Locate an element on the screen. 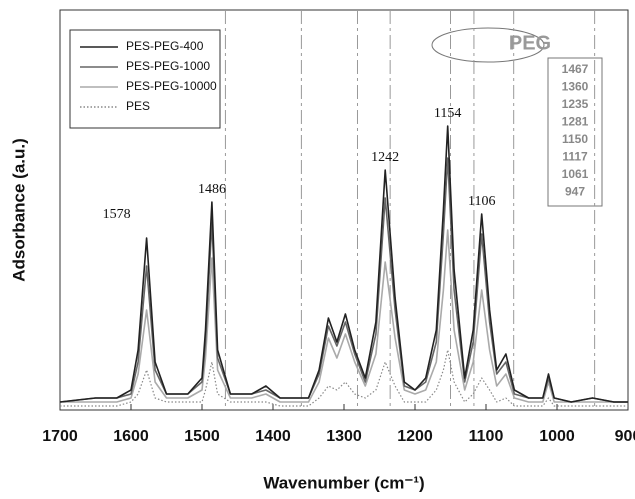  spectrum-line is located at coordinates (344, 378).